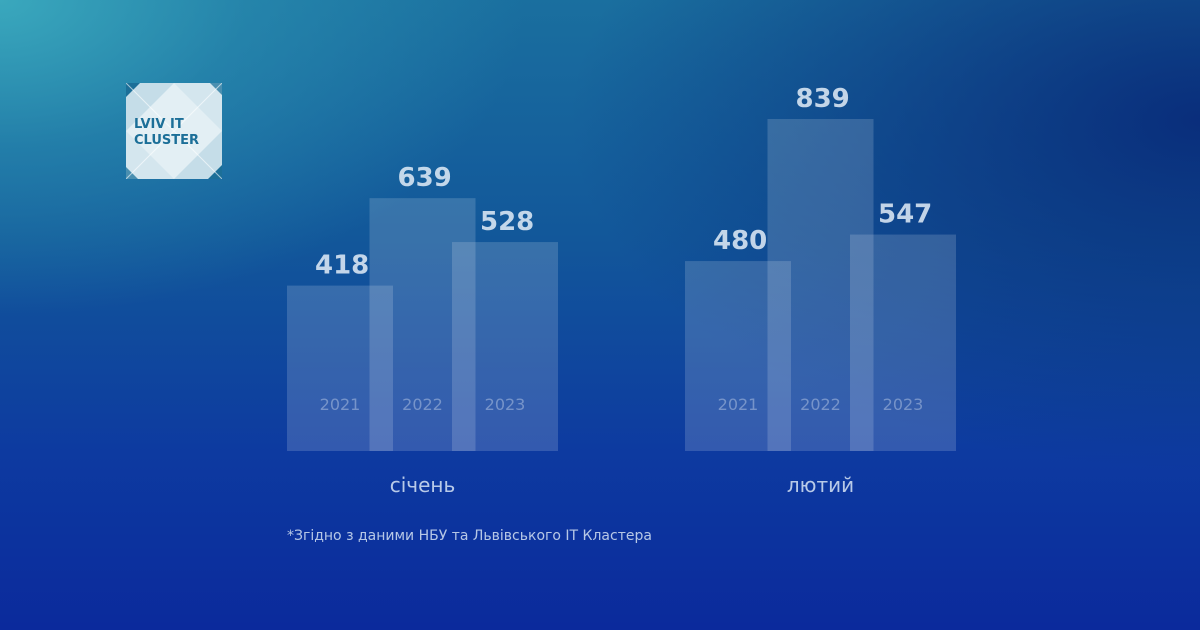 Image resolution: width=1200 pixels, height=630 pixels. What do you see at coordinates (342, 266) in the screenshot?
I see `bar-value-label: 418` at bounding box center [342, 266].